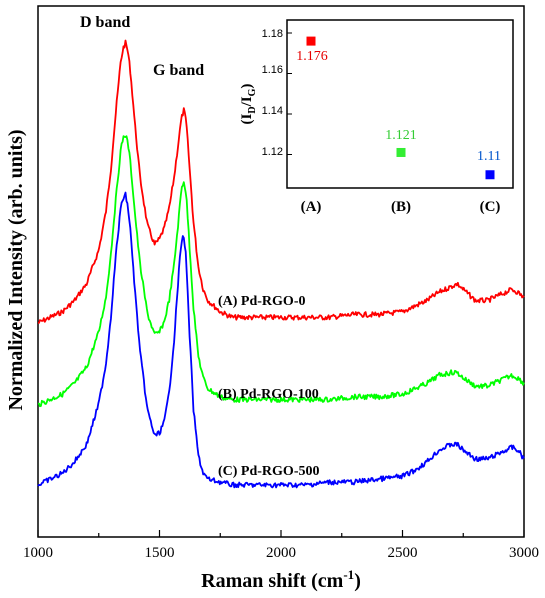  I want to click on inset-category-label: (C), so click(490, 207).